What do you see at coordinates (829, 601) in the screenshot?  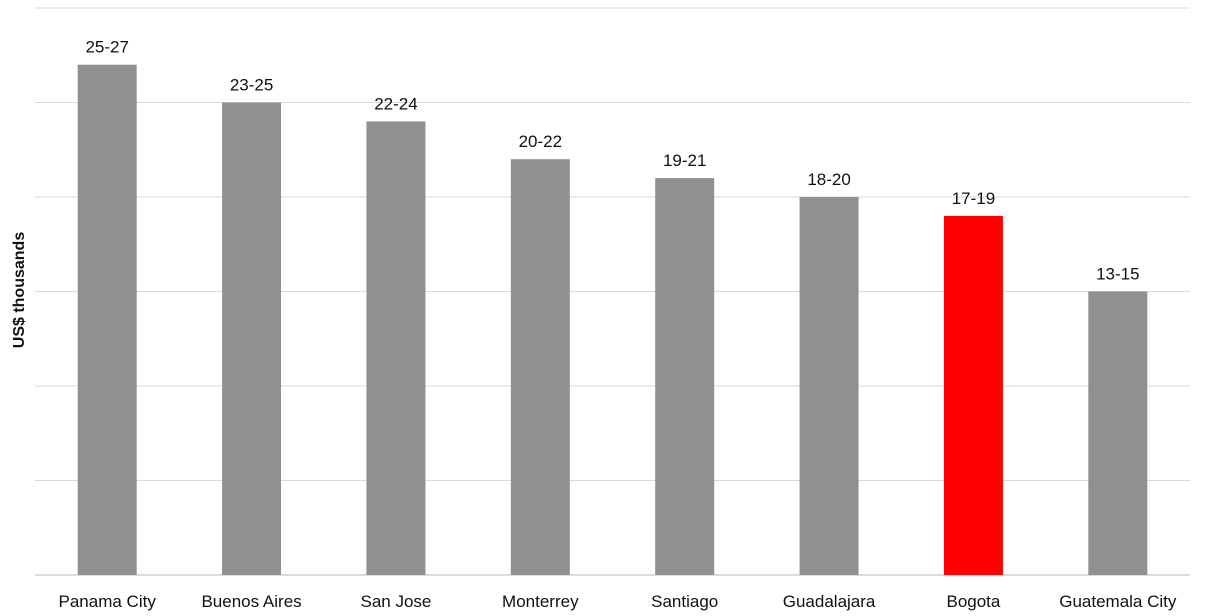 I see `x-tick-label: Guadalajara` at bounding box center [829, 601].